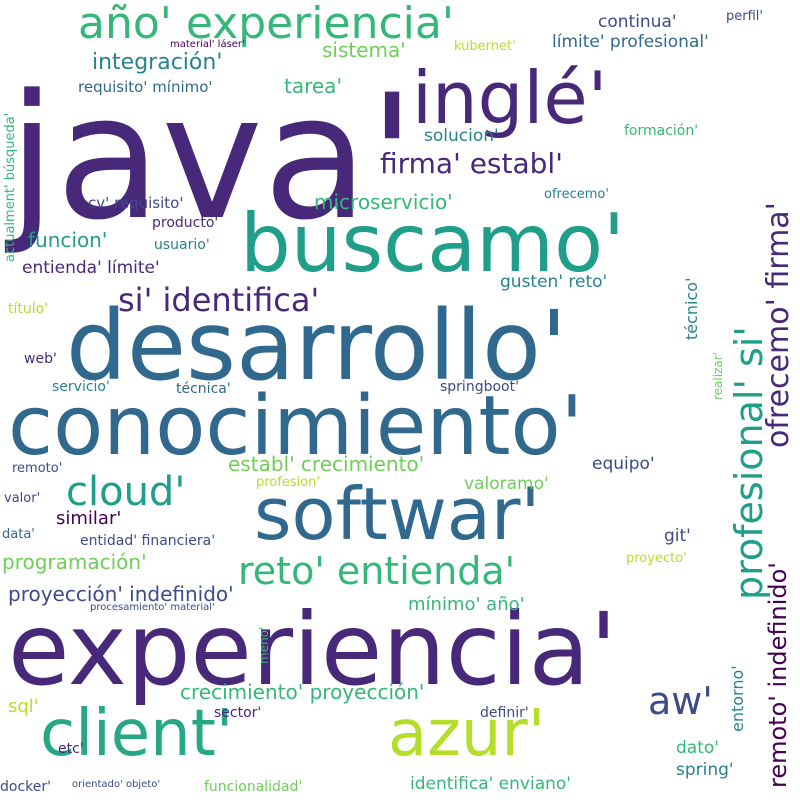  I want to click on word-git: git', so click(677, 536).